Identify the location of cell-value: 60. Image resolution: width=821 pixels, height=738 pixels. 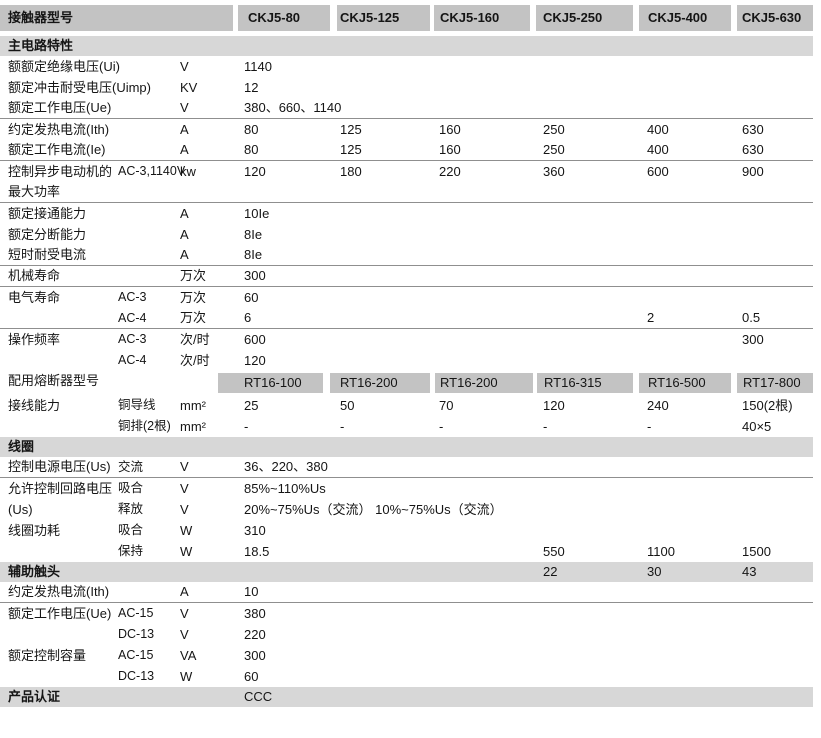
(251, 676).